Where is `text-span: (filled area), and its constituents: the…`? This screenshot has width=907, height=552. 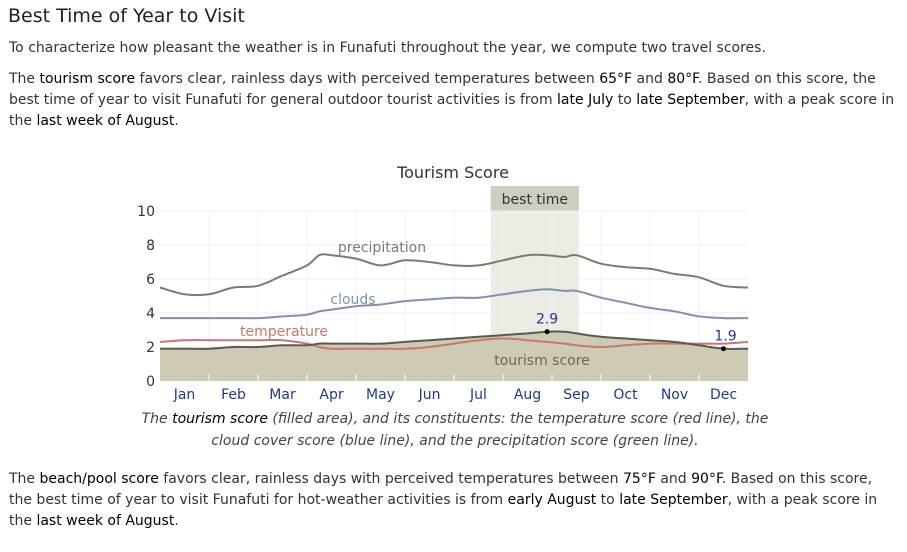
text-span: (filled area), and its constituents: the… is located at coordinates (490, 430).